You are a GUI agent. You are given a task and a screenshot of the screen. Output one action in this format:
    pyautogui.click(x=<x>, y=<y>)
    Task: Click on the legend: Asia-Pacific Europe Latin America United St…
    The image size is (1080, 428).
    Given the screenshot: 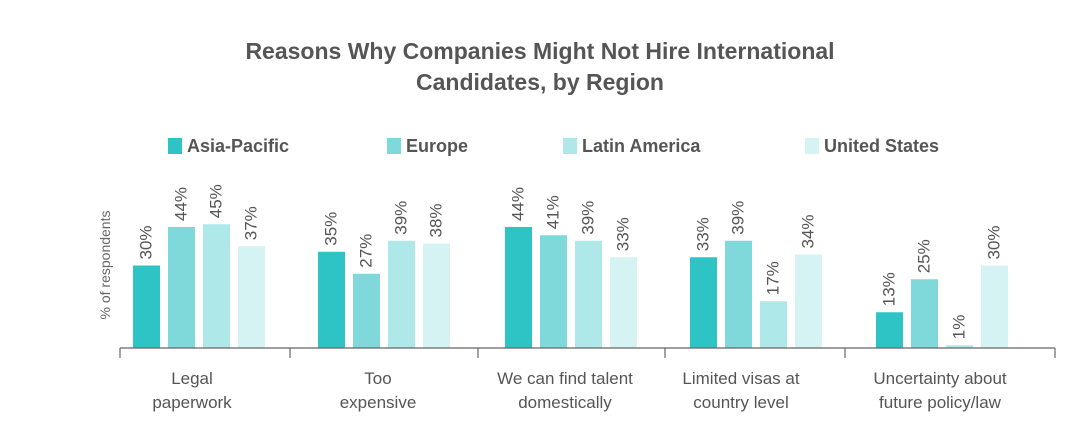 What is the action you would take?
    pyautogui.click(x=553, y=146)
    